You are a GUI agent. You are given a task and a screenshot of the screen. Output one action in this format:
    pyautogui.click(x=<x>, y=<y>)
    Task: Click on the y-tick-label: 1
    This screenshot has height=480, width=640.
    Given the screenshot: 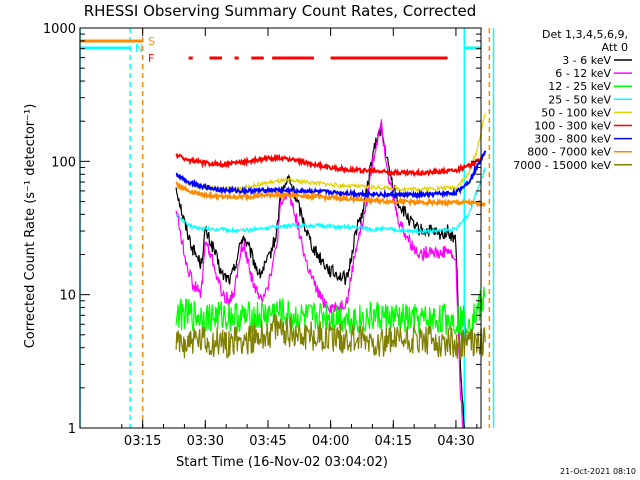 What is the action you would take?
    pyautogui.click(x=72, y=429)
    